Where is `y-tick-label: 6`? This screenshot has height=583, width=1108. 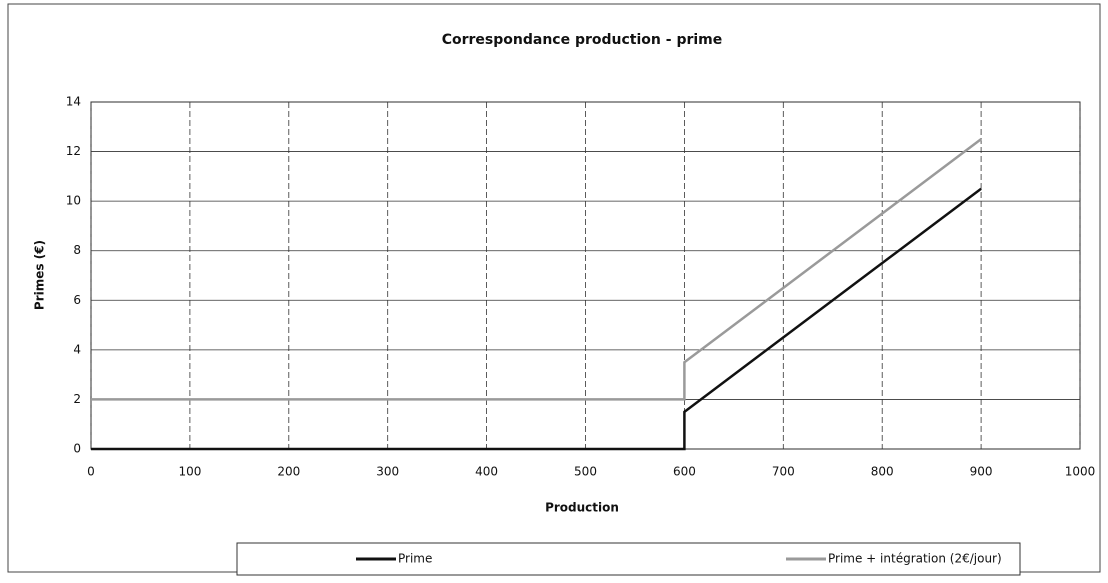 y-tick-label: 6 is located at coordinates (77, 300).